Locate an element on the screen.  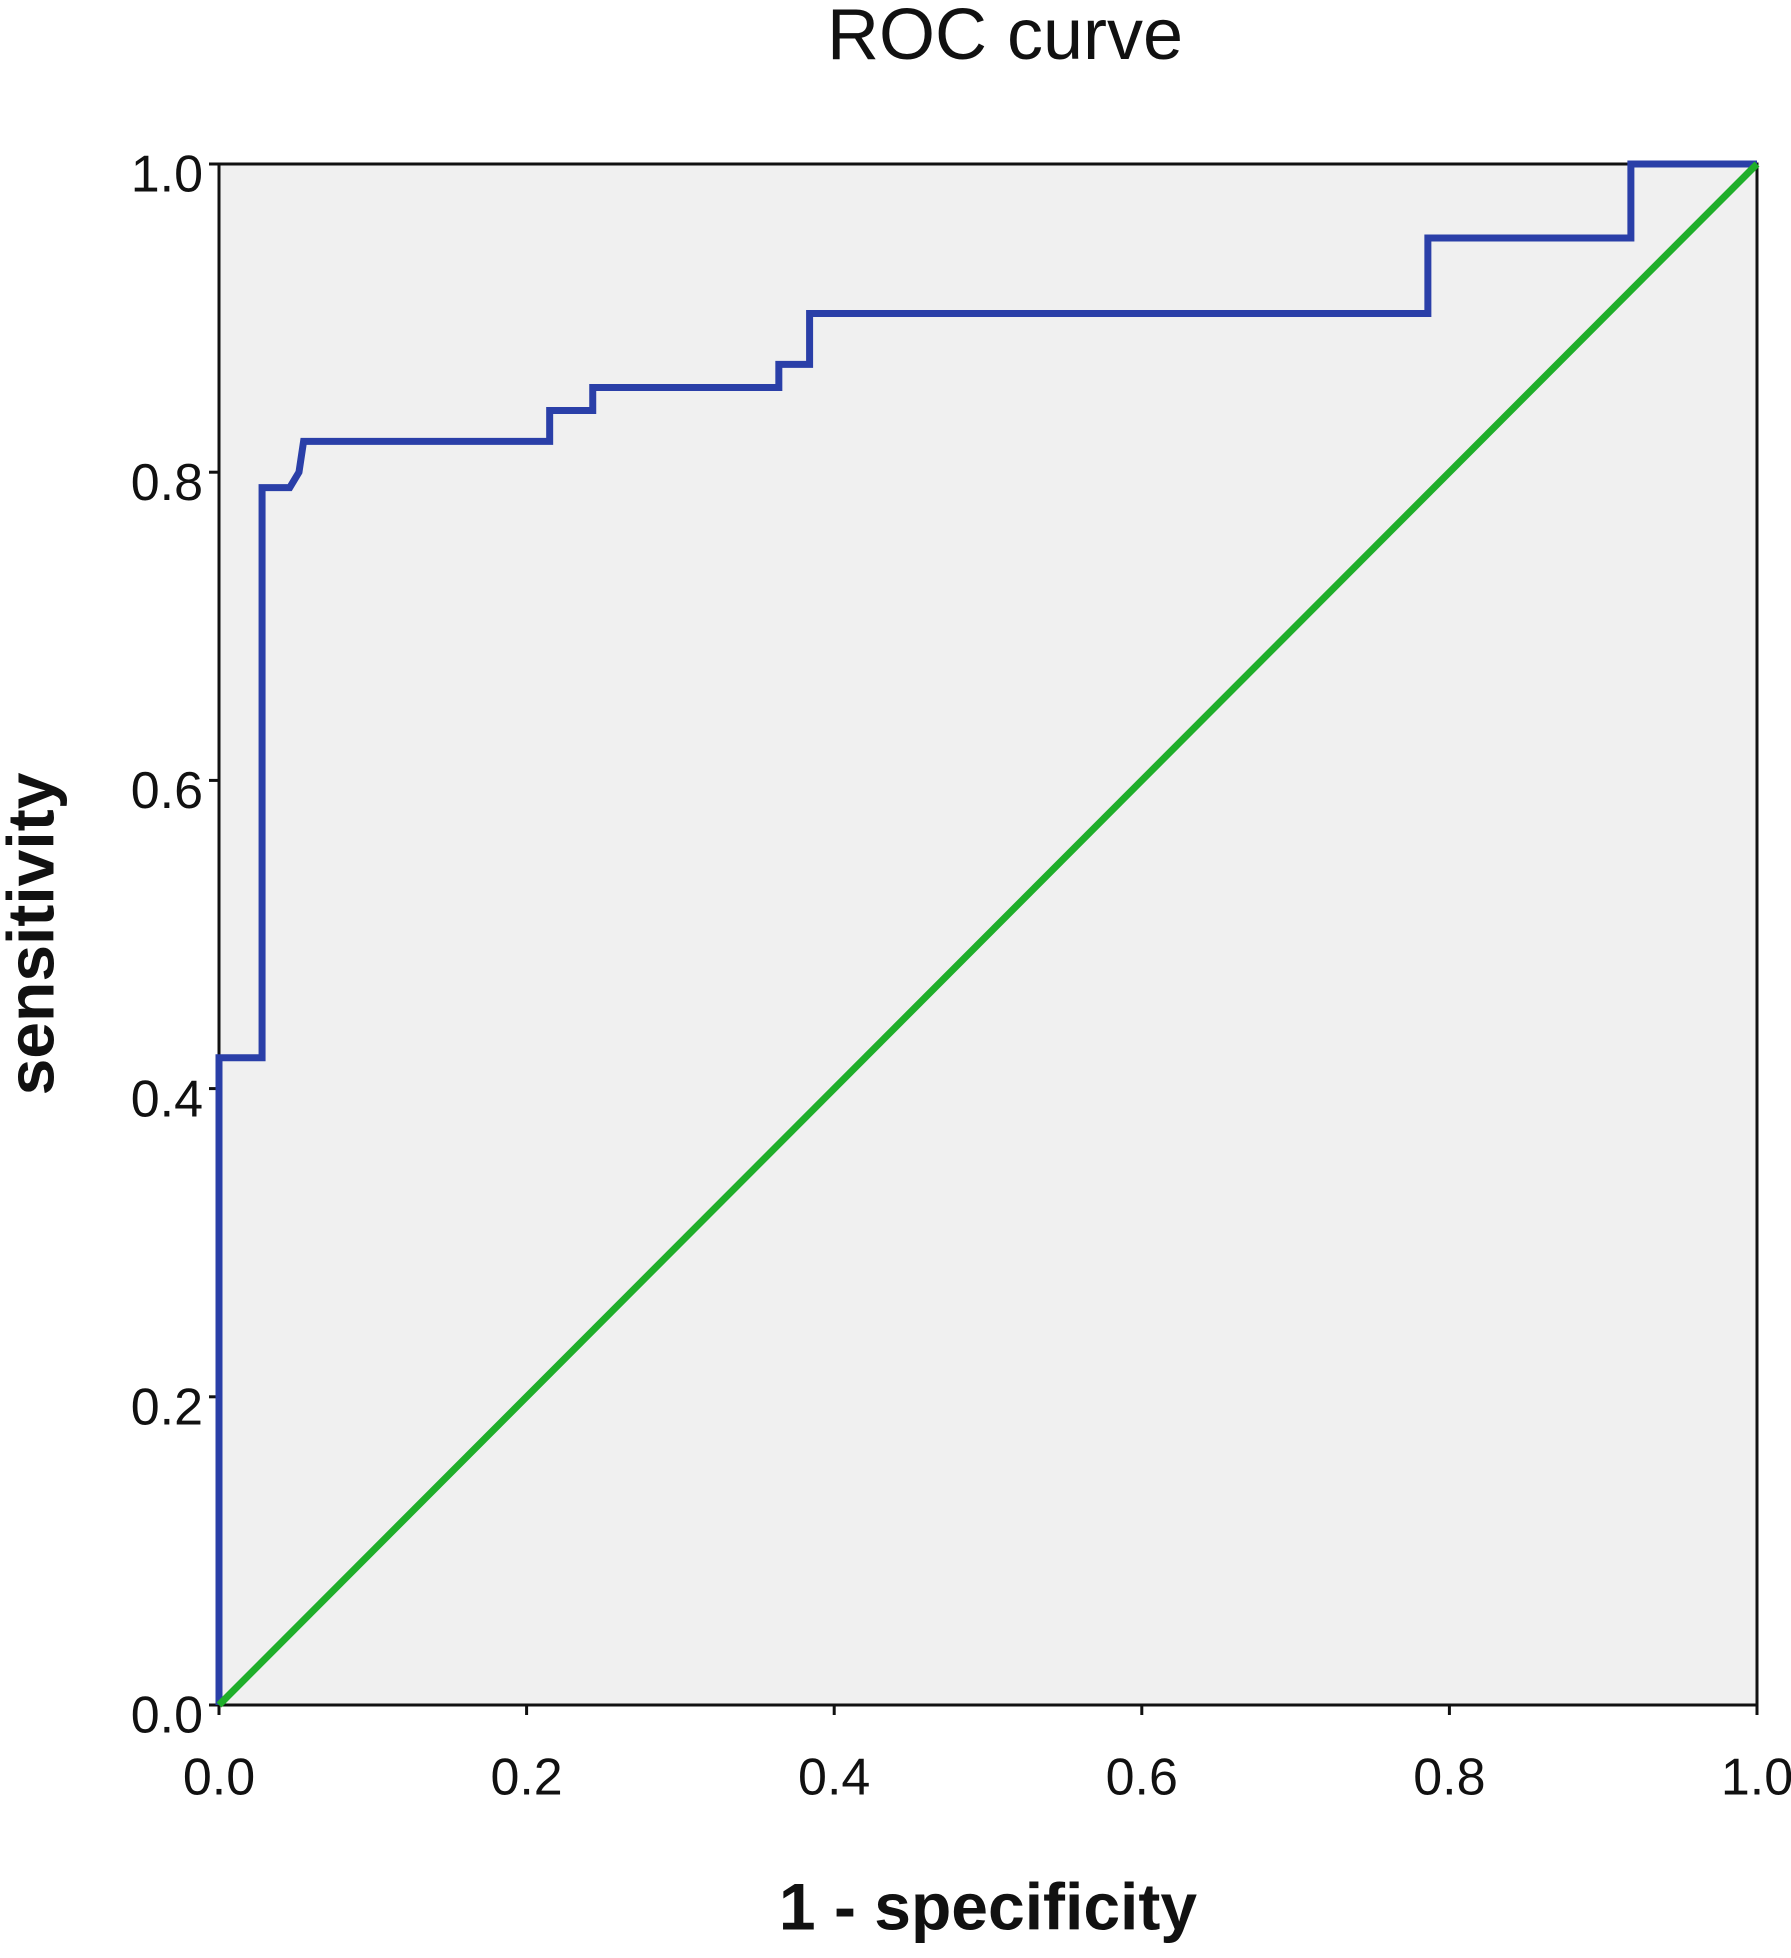
x-tick-label: 1.0 is located at coordinates (1756, 1778).